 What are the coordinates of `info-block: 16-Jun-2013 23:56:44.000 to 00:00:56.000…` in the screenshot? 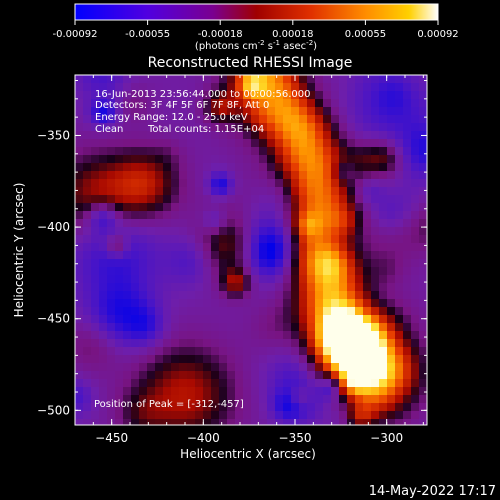 It's located at (203, 112).